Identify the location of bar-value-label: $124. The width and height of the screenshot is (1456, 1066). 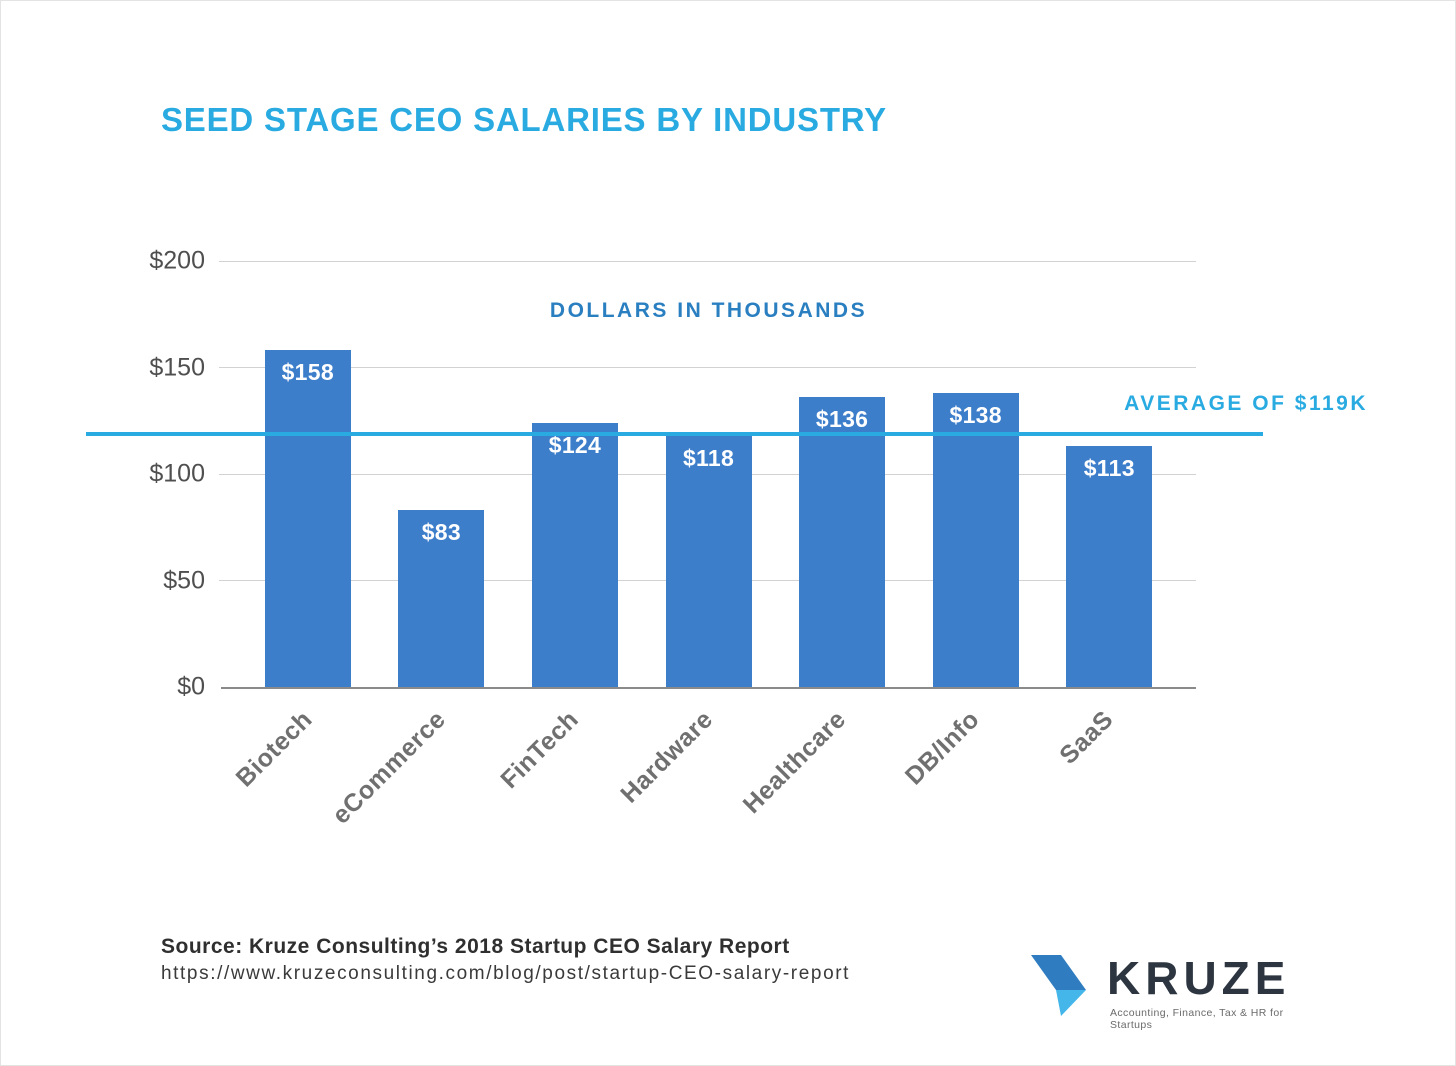
(575, 444).